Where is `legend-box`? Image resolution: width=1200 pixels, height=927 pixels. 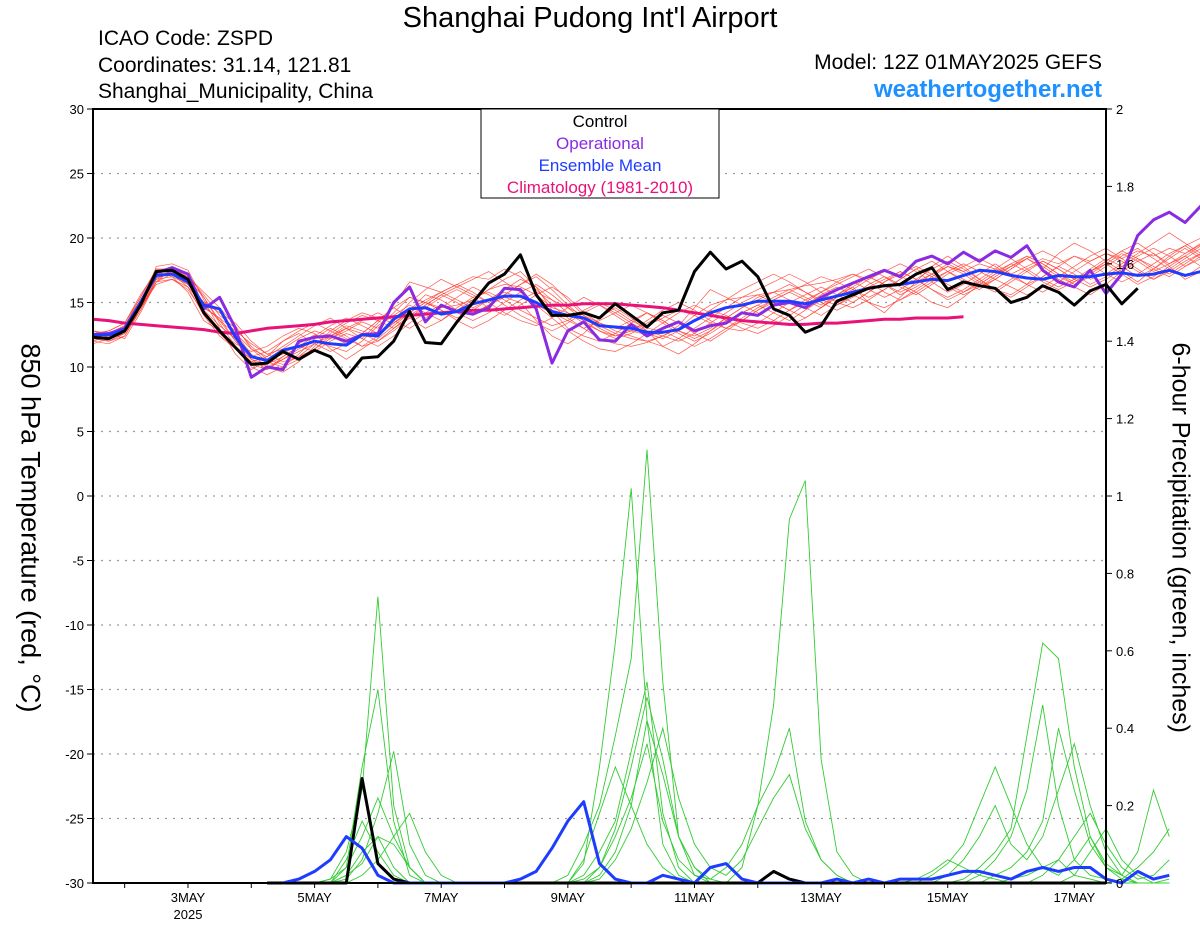
legend-box is located at coordinates (600, 153).